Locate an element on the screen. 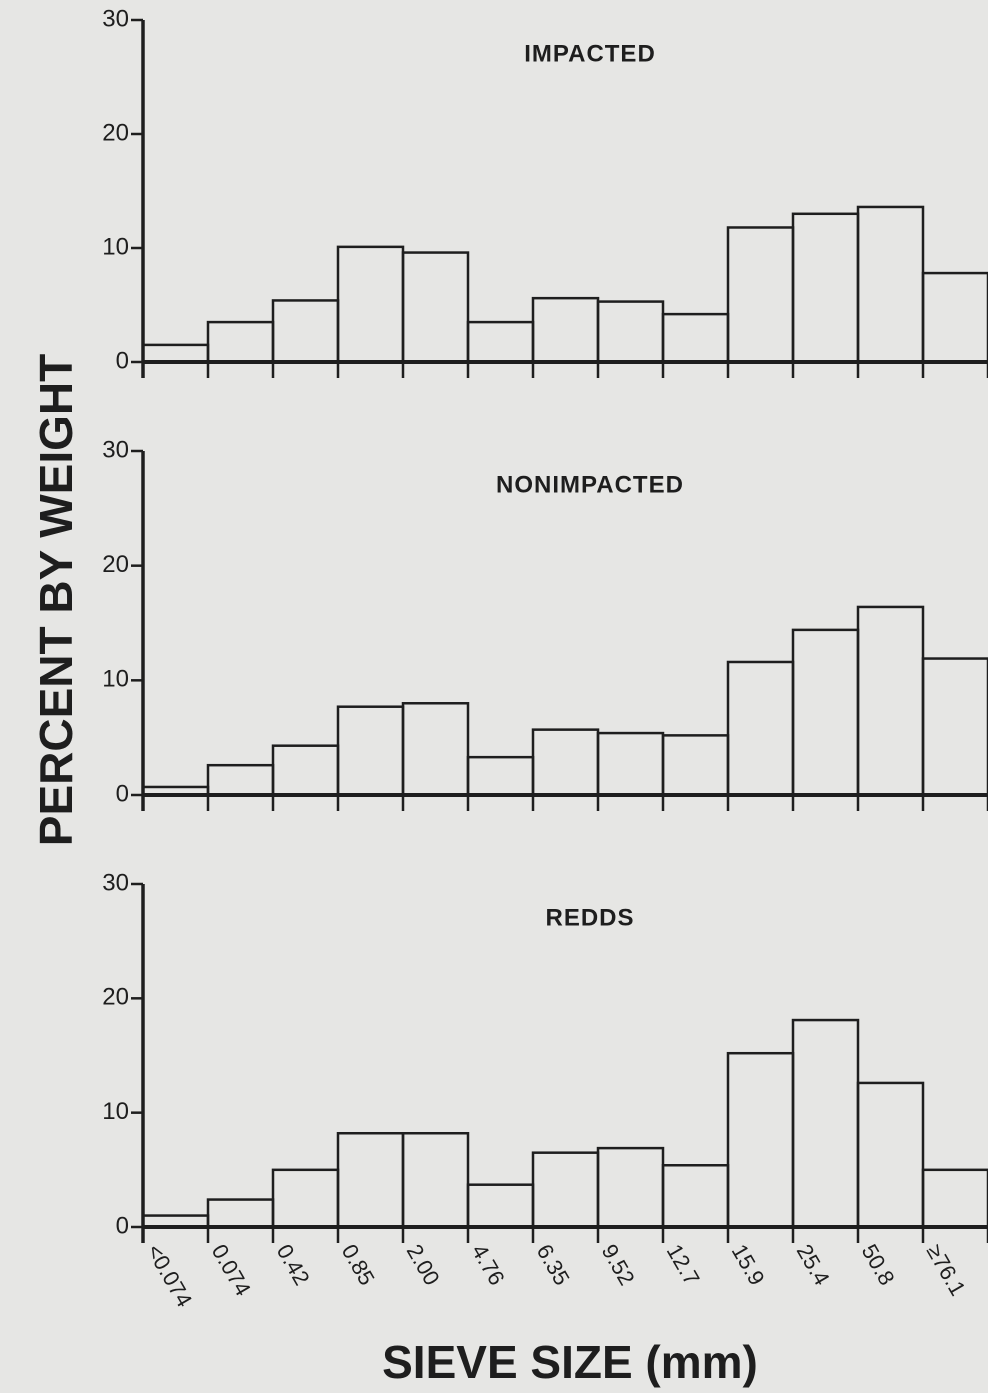 This screenshot has height=1393, width=988. x-tick-label: 4.76 is located at coordinates (488, 1265).